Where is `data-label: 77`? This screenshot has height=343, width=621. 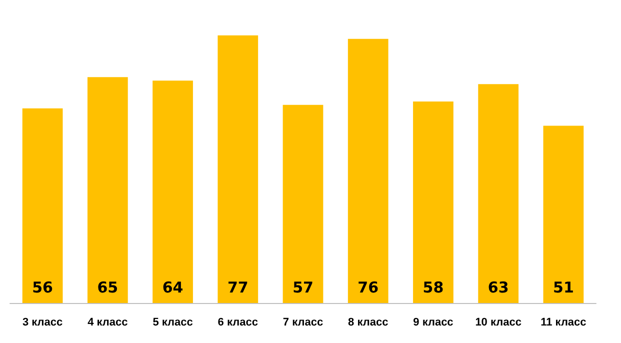
data-label: 77 is located at coordinates (237, 287).